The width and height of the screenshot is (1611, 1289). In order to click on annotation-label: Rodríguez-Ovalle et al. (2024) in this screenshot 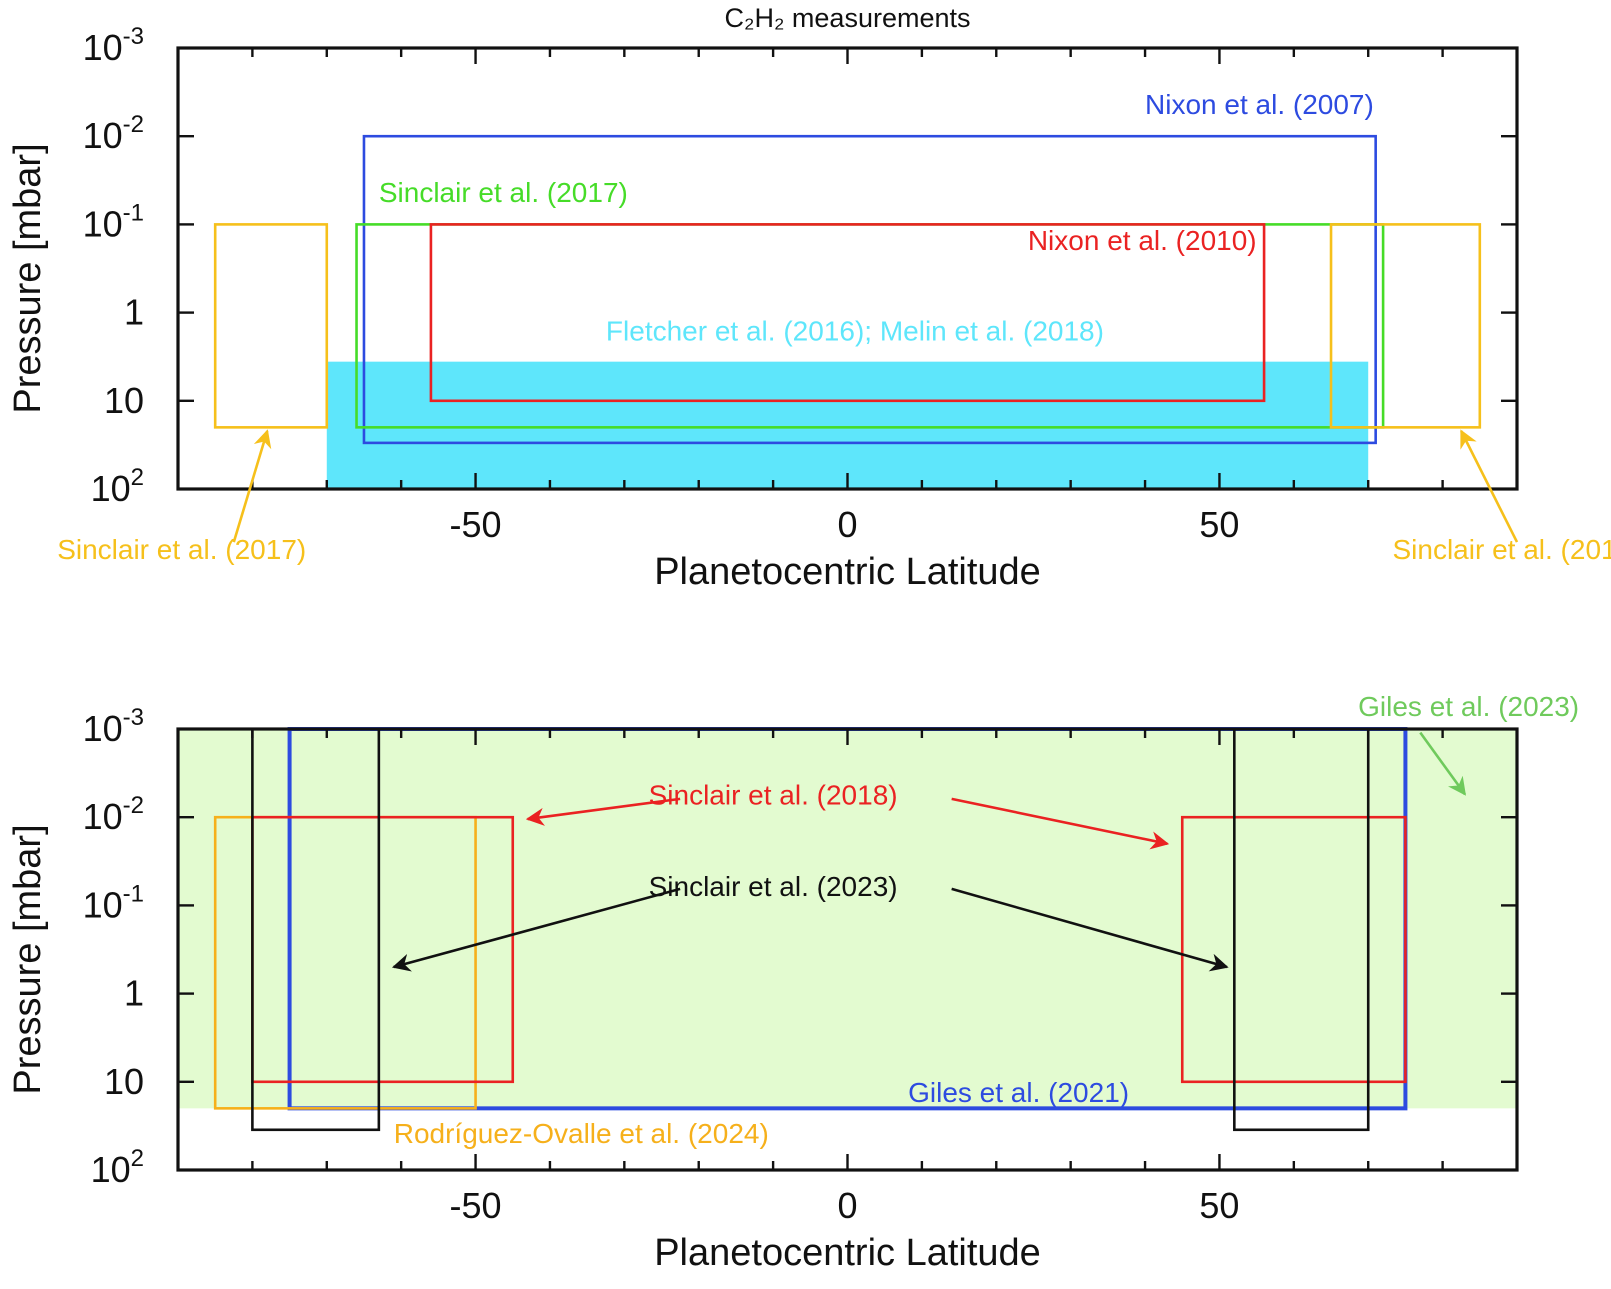, I will do `click(581, 1133)`.